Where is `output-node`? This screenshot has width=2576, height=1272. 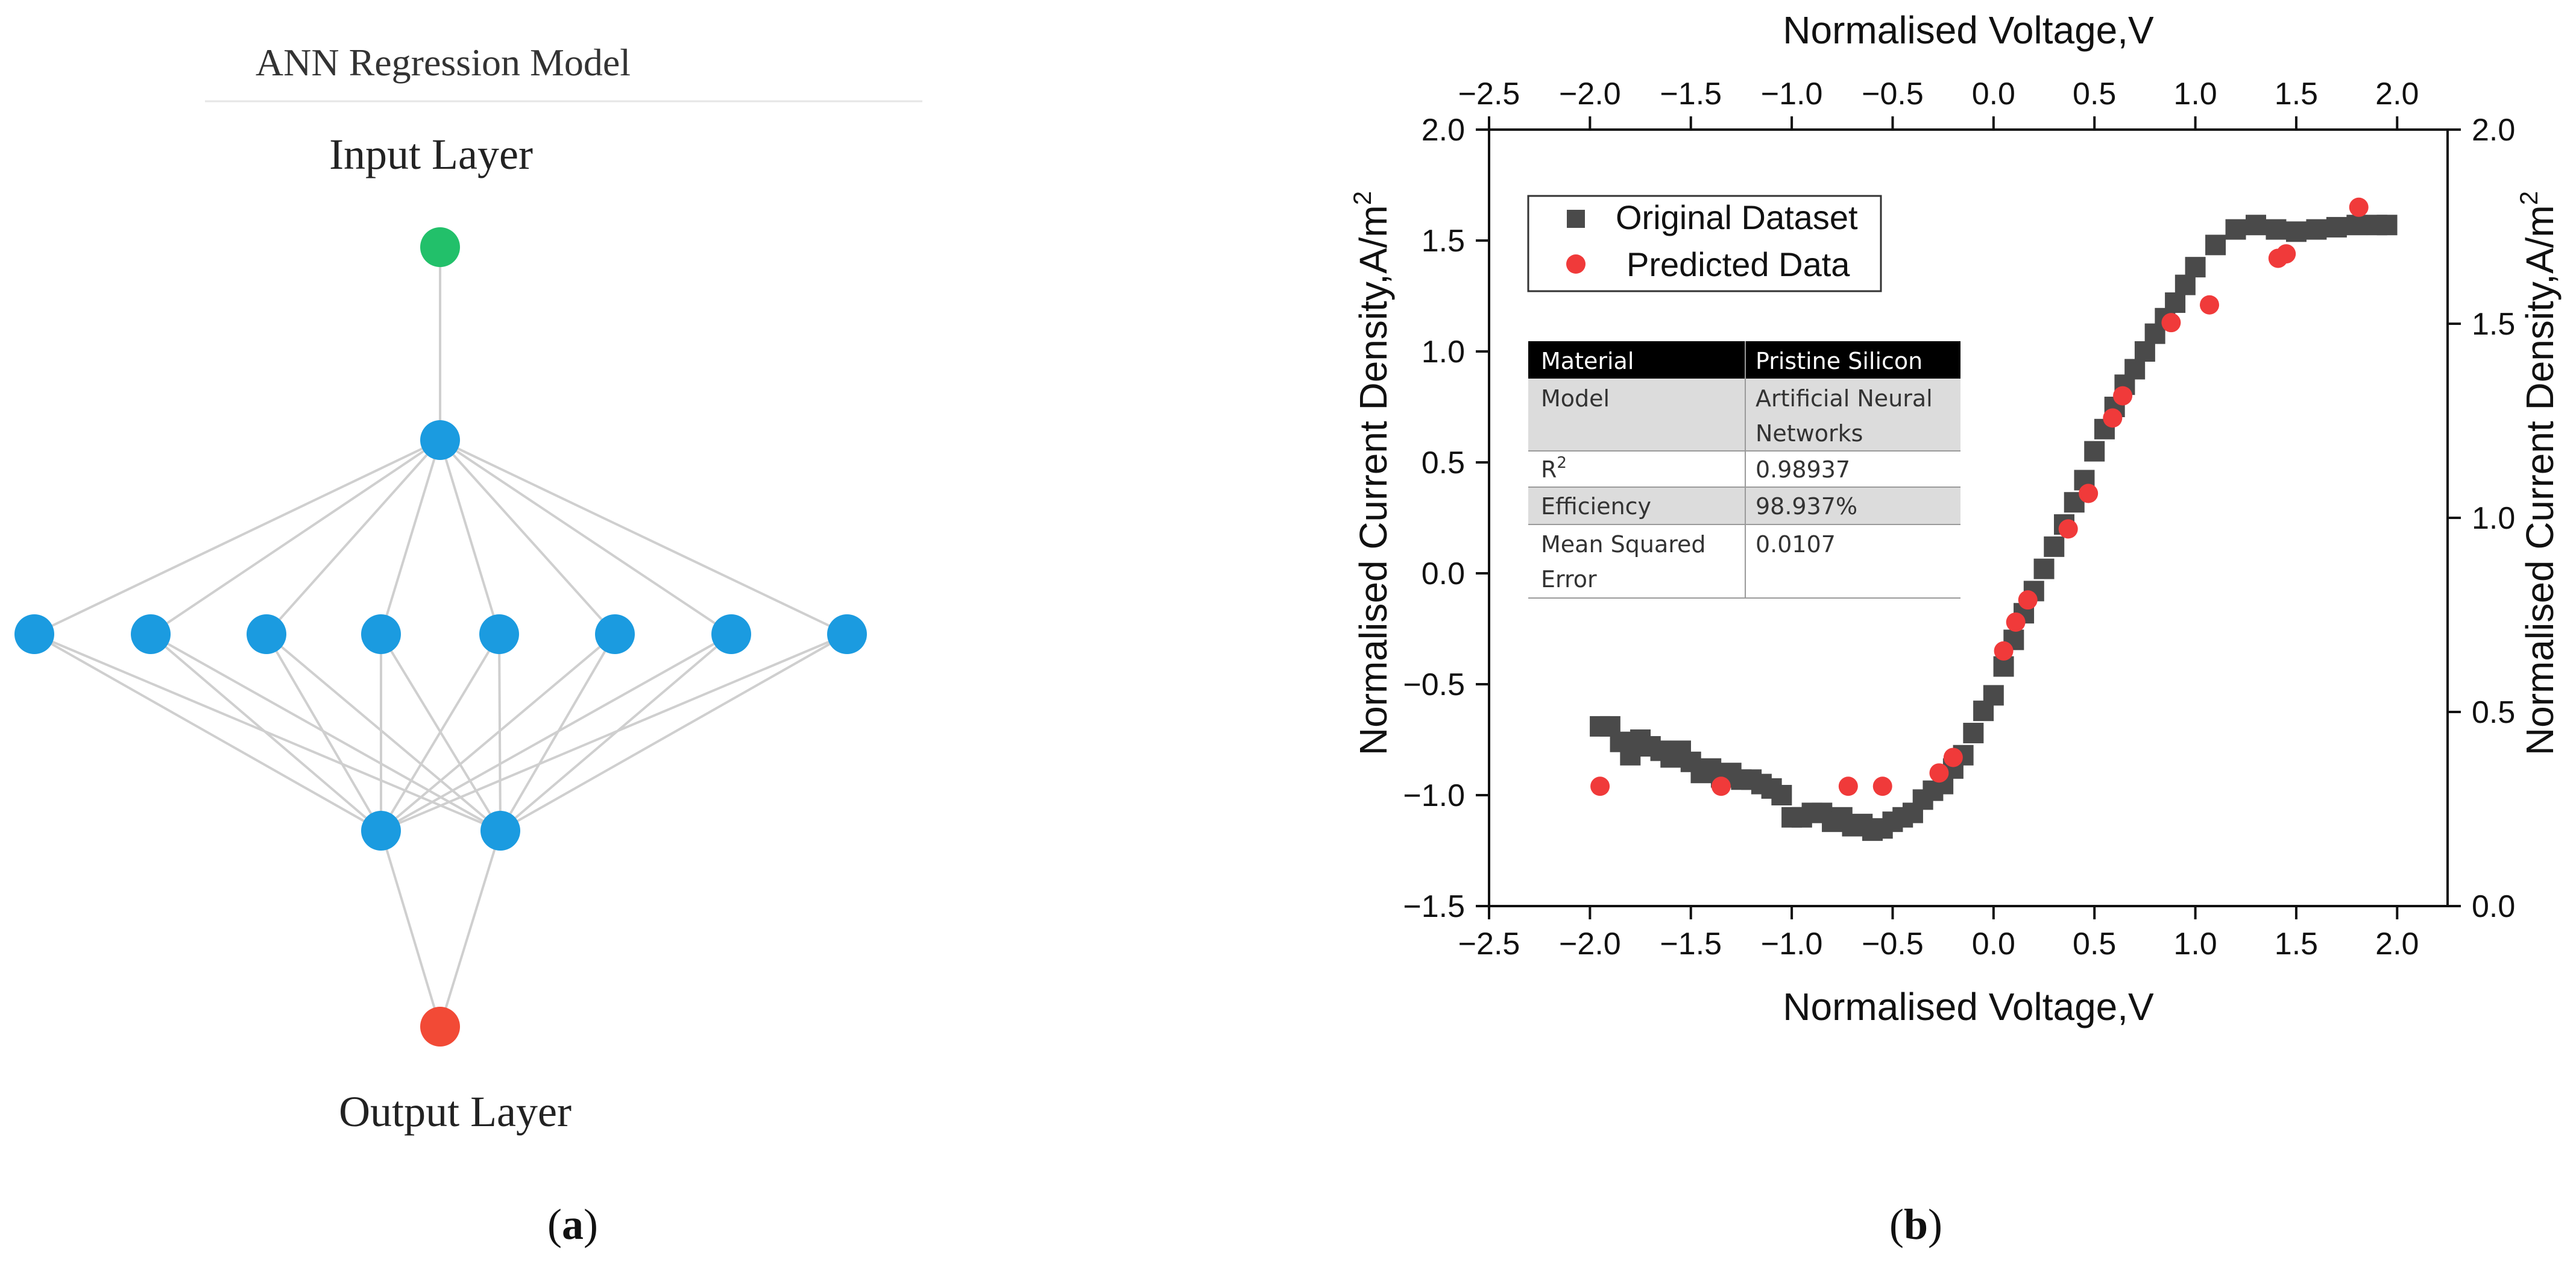 output-node is located at coordinates (440, 1027).